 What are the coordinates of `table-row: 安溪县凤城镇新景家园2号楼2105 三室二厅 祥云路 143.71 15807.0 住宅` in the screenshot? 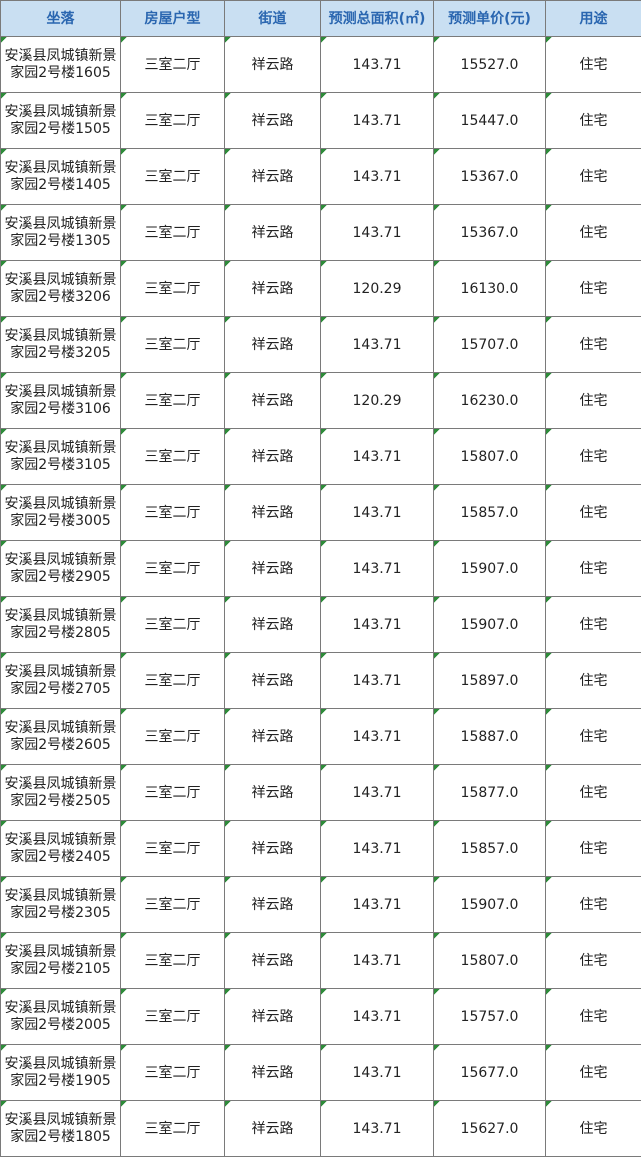 It's located at (320, 960).